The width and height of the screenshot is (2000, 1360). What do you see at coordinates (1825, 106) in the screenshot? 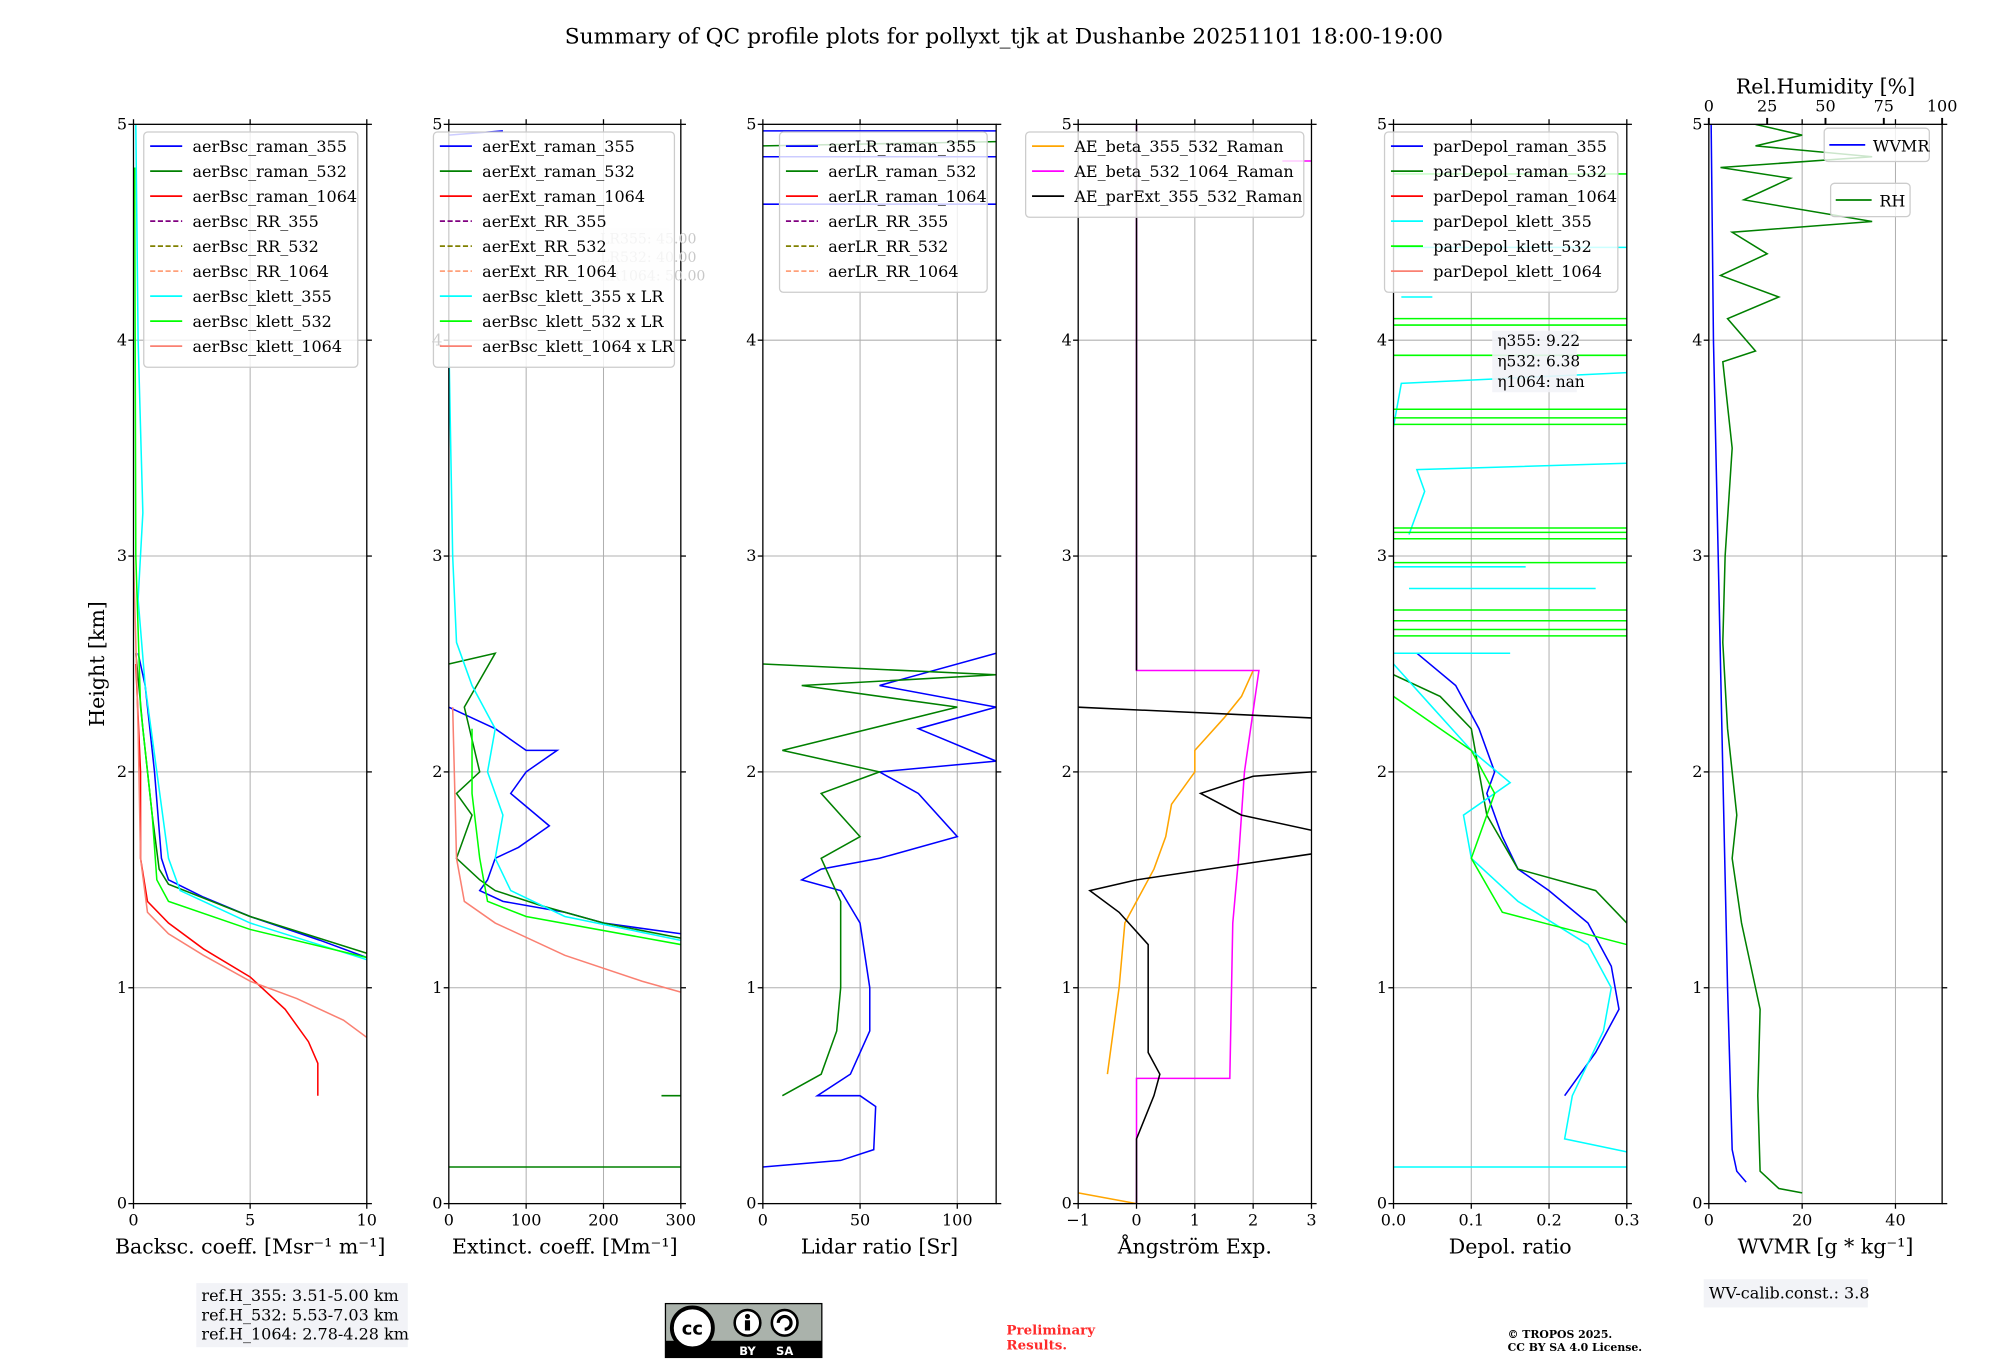
I see `top-x-tick-label: 50` at bounding box center [1825, 106].